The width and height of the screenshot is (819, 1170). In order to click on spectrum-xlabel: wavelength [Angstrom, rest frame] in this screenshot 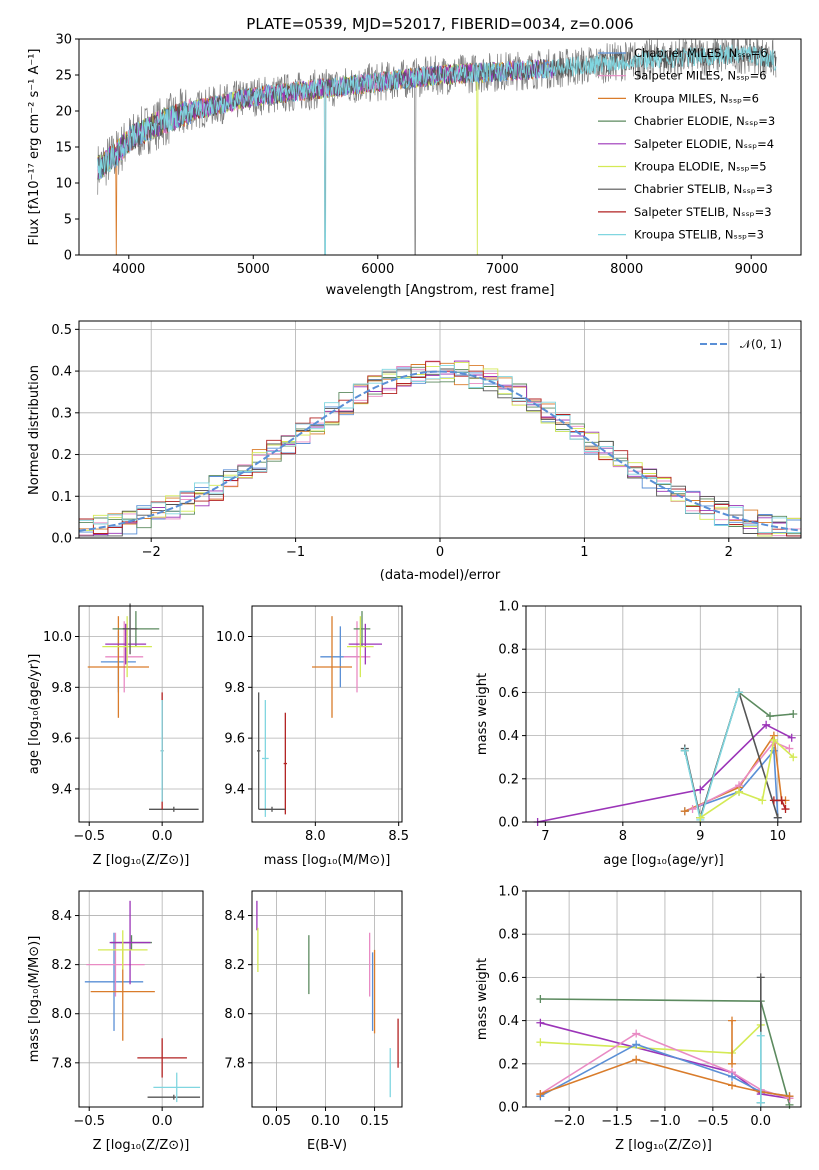, I will do `click(440, 290)`.